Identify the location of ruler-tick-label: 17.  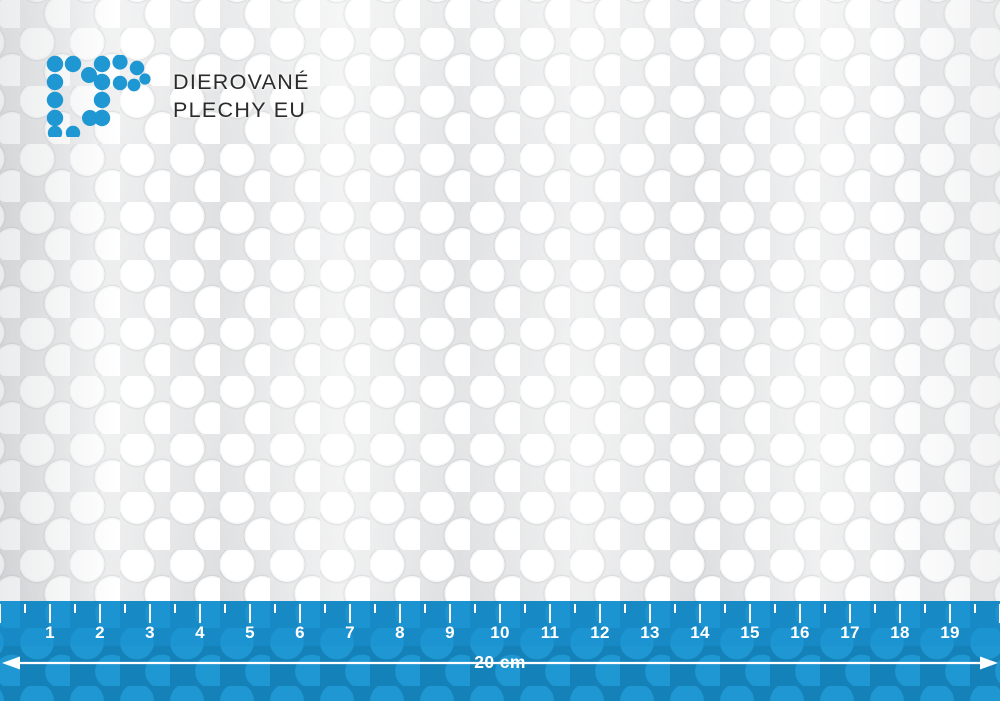
(850, 632).